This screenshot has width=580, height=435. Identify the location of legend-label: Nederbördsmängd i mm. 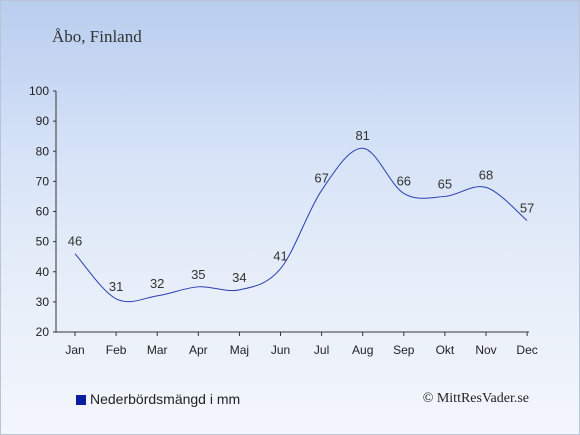
(165, 399).